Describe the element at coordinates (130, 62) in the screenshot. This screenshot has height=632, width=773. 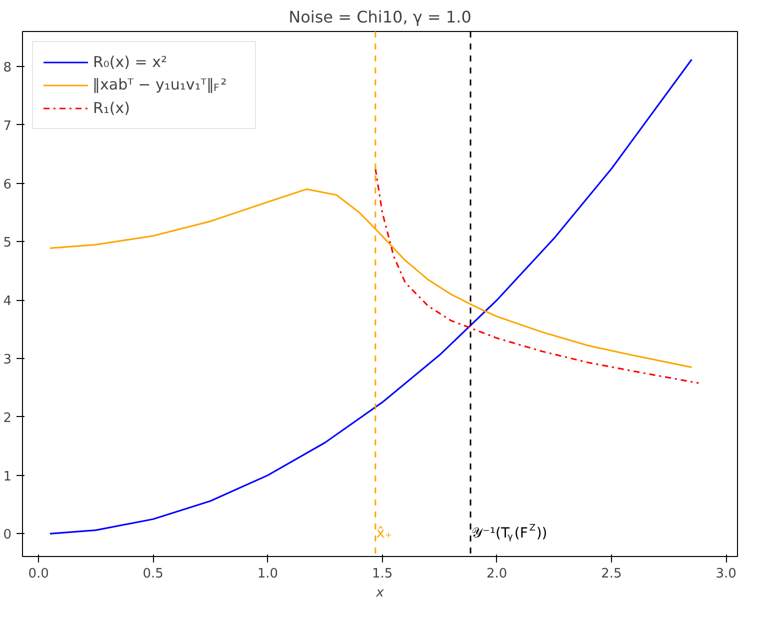
I see `legend-label: R₀(x) = x²` at that location.